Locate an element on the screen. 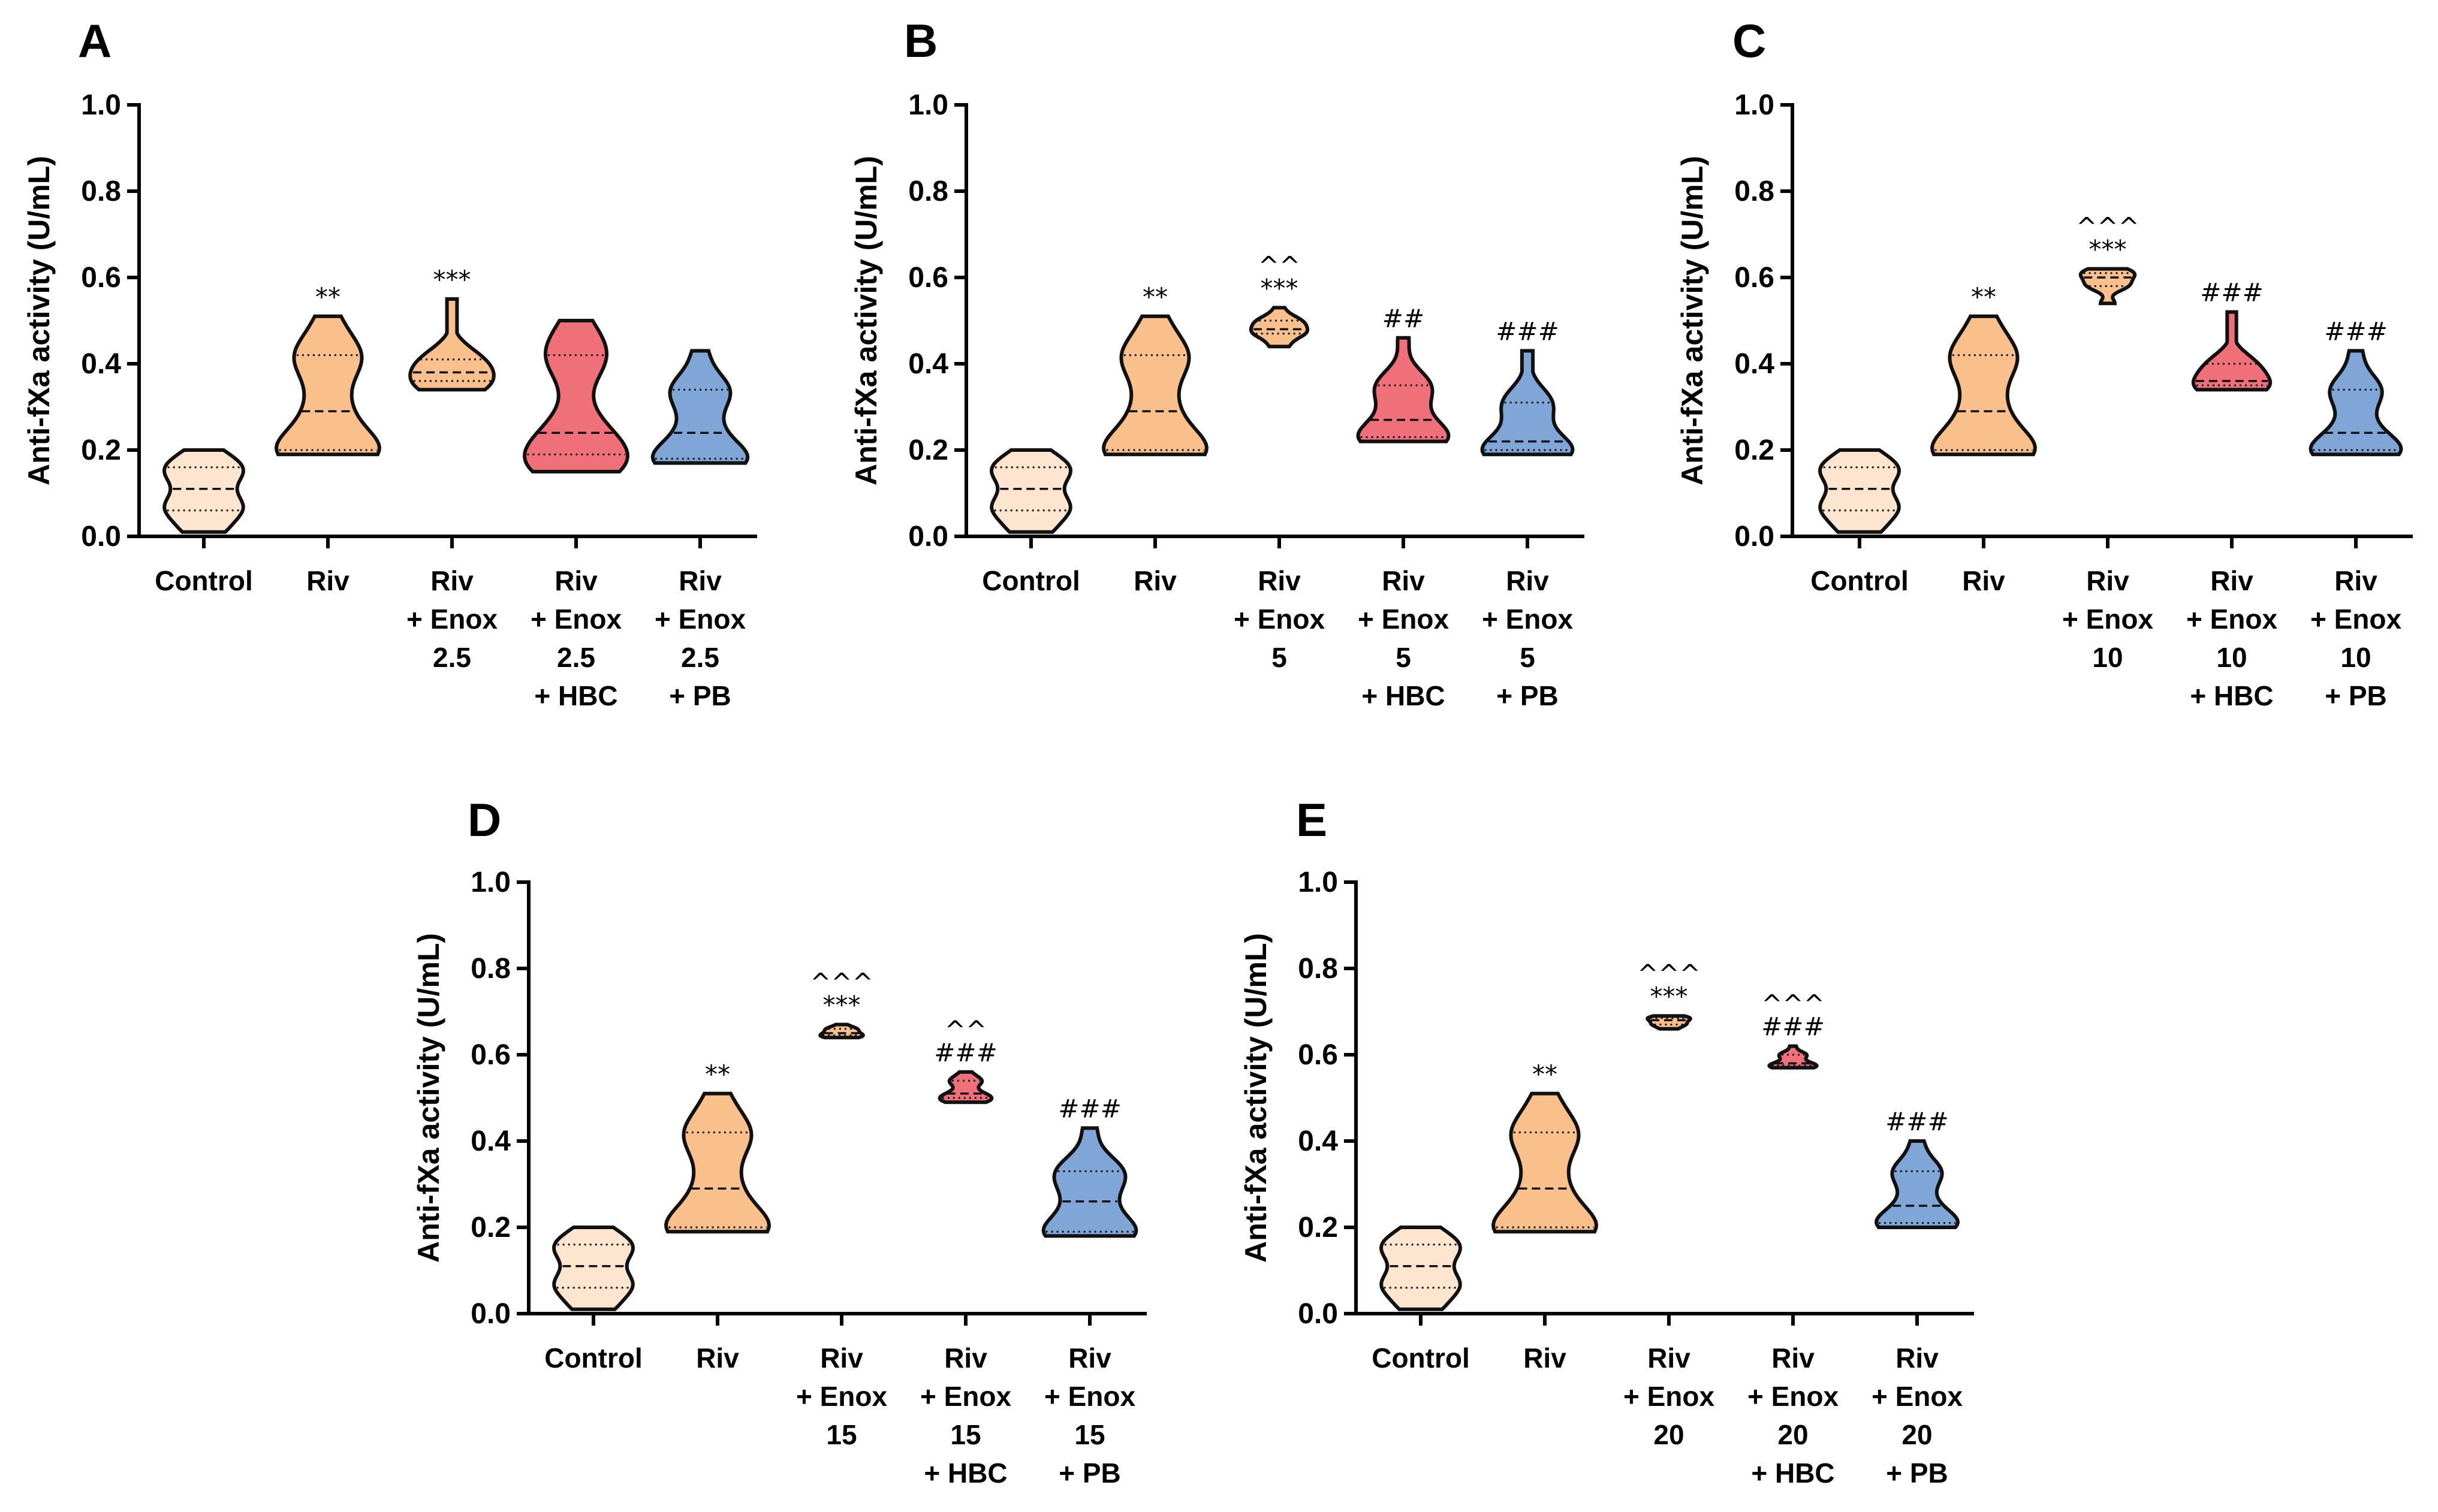 Image resolution: width=2438 pixels, height=1512 pixels. panel-letter: A is located at coordinates (94, 40).